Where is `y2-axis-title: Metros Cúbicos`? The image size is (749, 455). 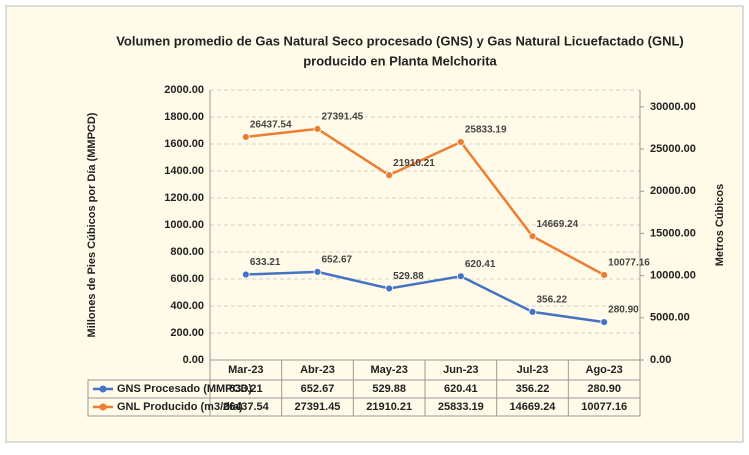
y2-axis-title: Metros Cúbicos is located at coordinates (720, 225).